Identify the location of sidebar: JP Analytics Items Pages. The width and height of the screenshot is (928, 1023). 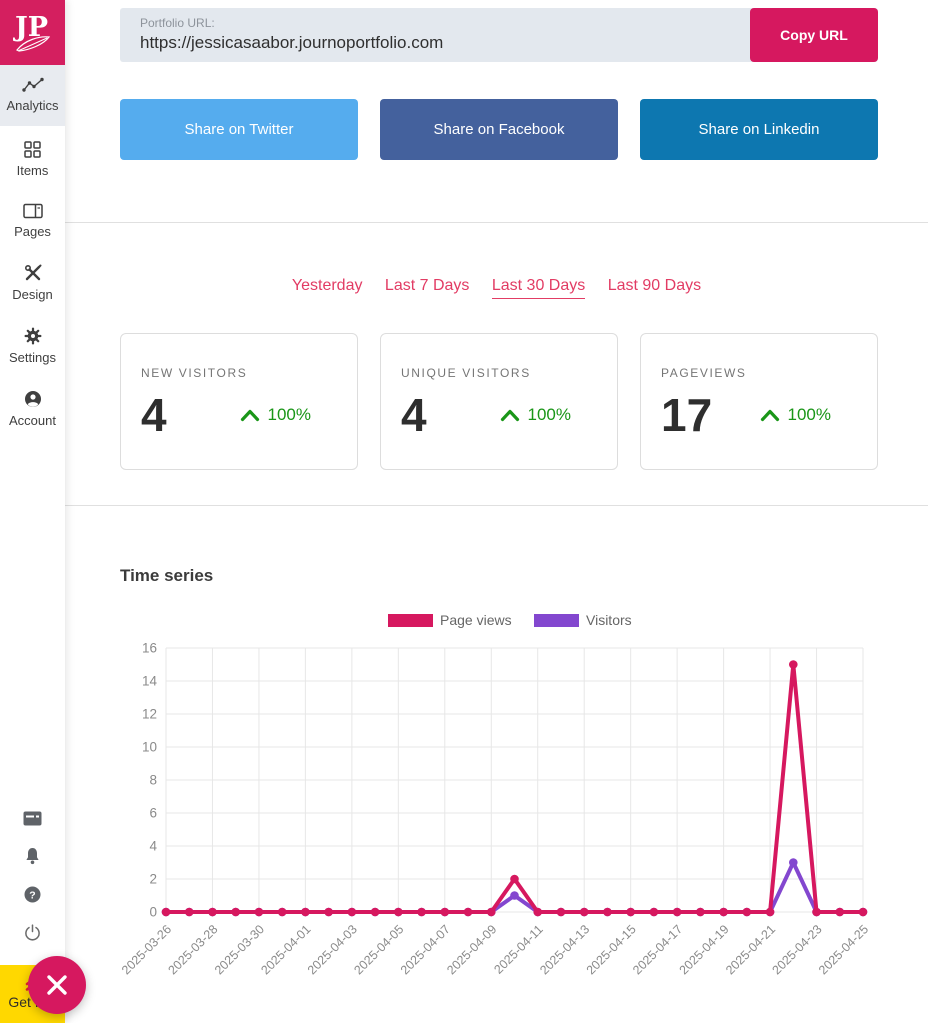
(32, 511).